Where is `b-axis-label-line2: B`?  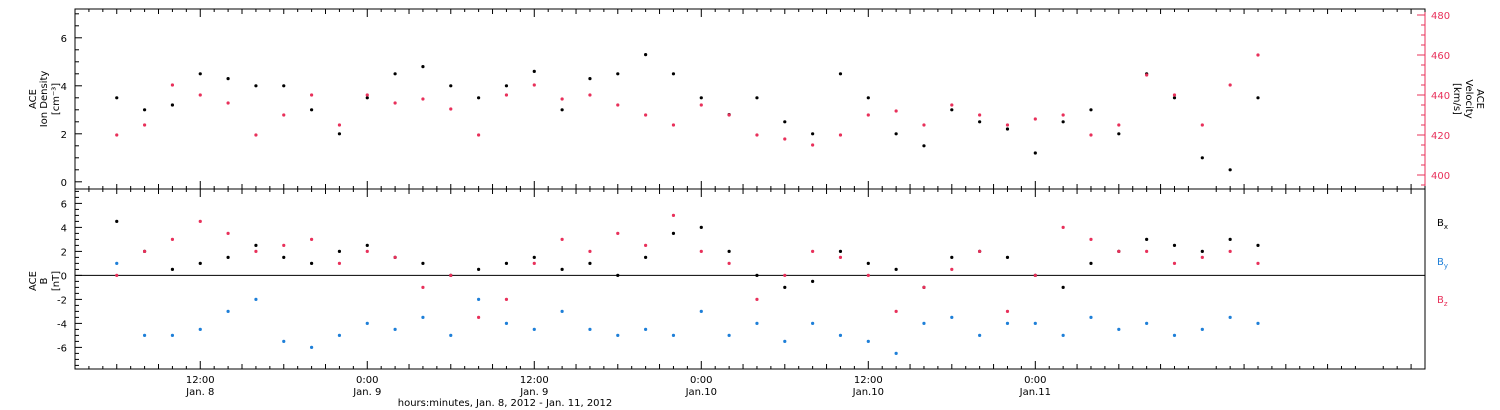 b-axis-label-line2: B is located at coordinates (44, 280).